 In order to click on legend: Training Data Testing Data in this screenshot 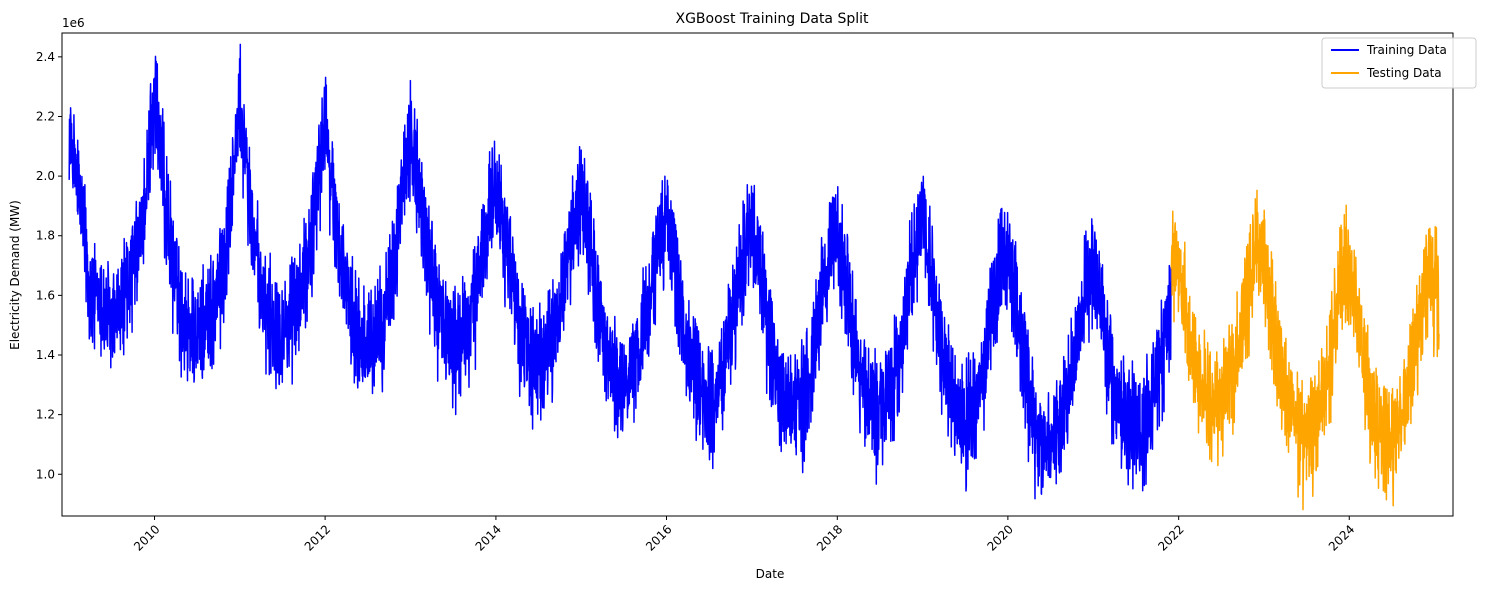, I will do `click(1399, 63)`.